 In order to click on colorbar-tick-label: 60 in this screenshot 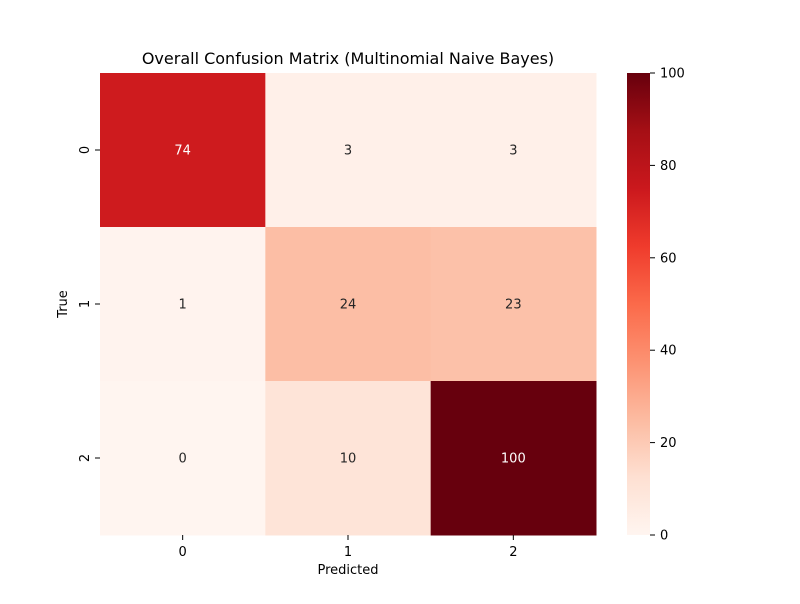, I will do `click(668, 258)`.